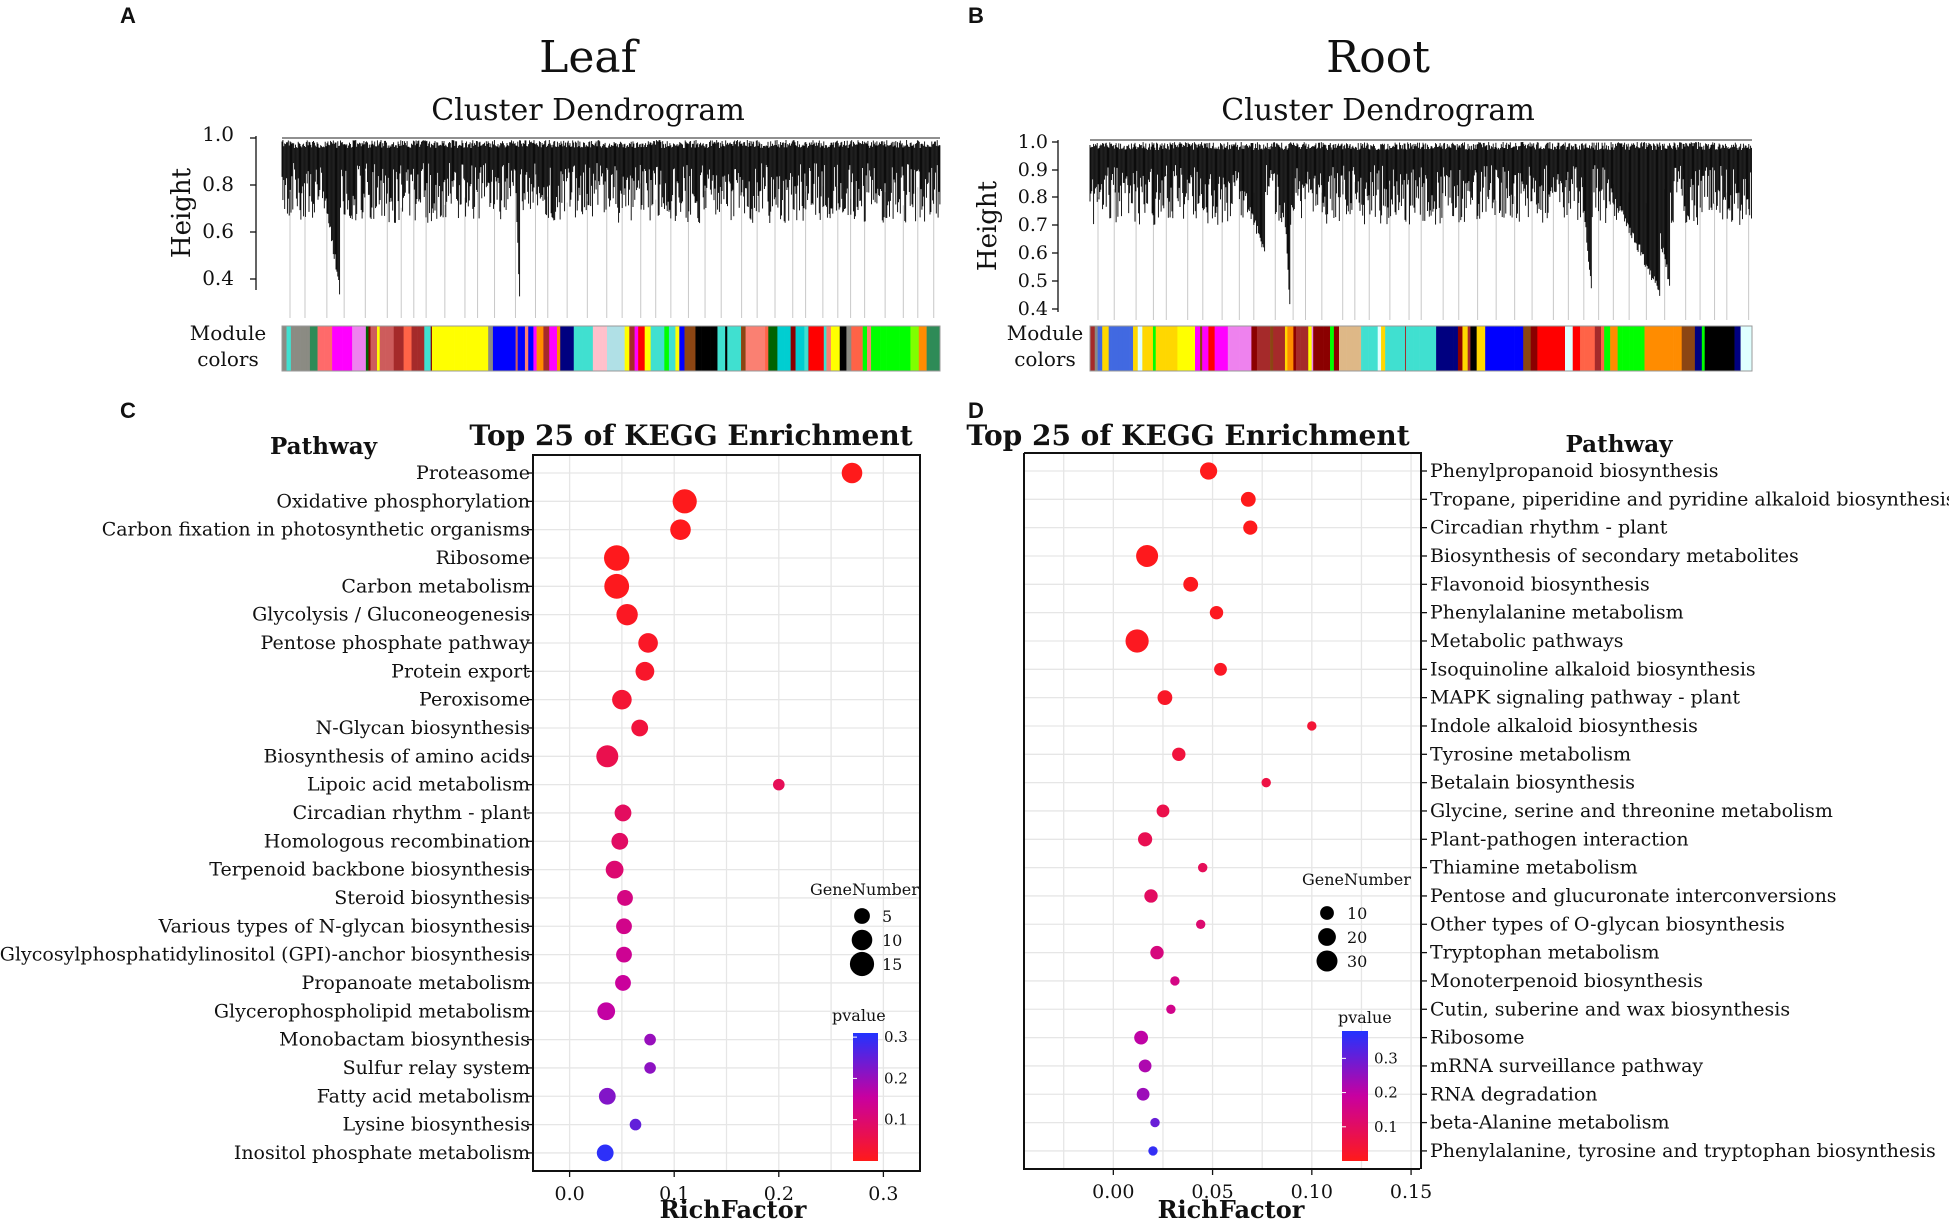 This screenshot has width=1949, height=1223. Describe the element at coordinates (218, 278) in the screenshot. I see `leaf-y-tick-label: 0.4` at that location.